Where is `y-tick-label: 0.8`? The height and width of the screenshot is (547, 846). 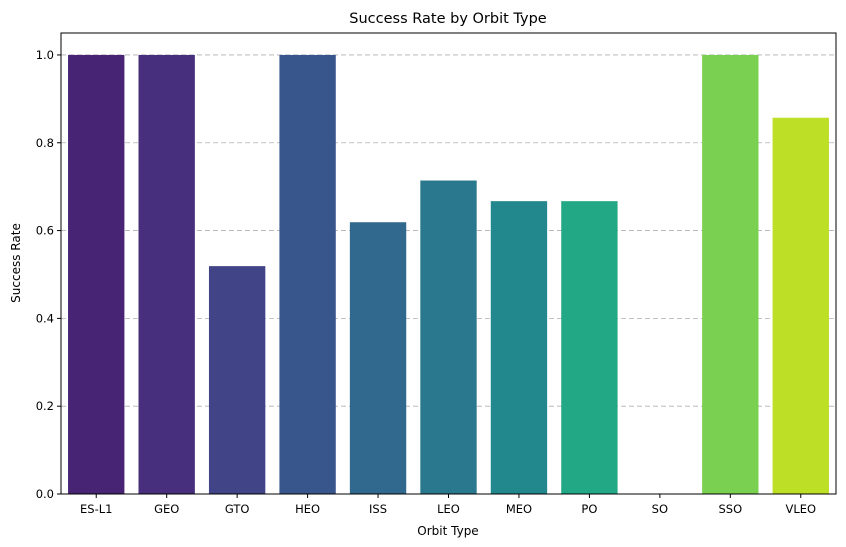 y-tick-label: 0.8 is located at coordinates (45, 143).